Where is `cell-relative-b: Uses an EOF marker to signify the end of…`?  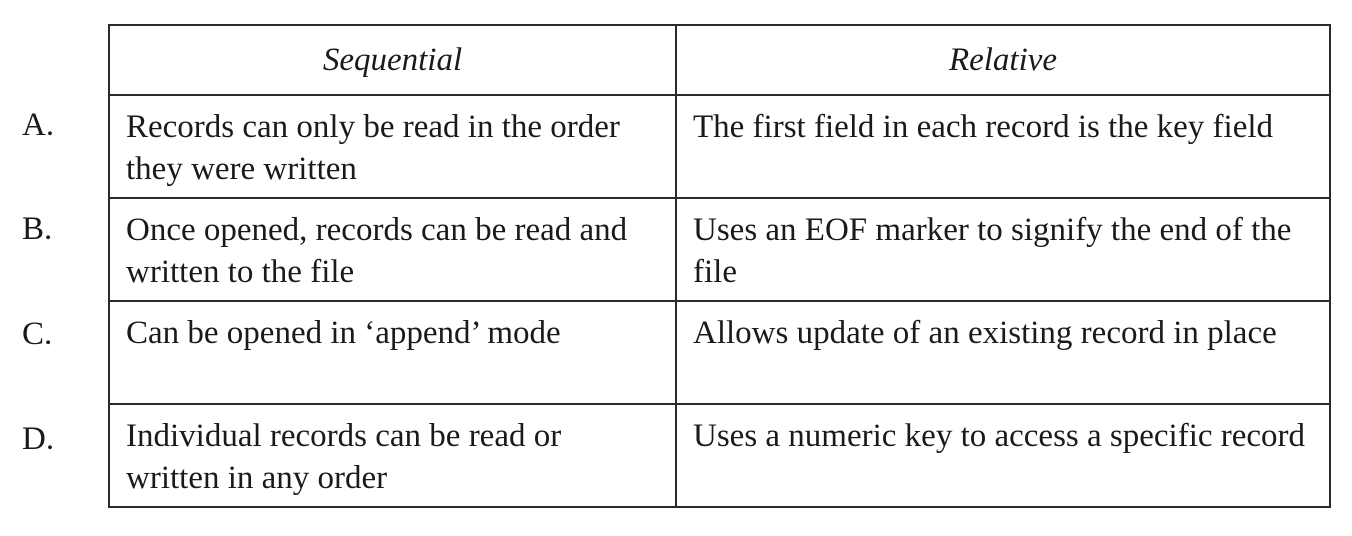 cell-relative-b: Uses an EOF marker to signify the end of… is located at coordinates (1003, 249).